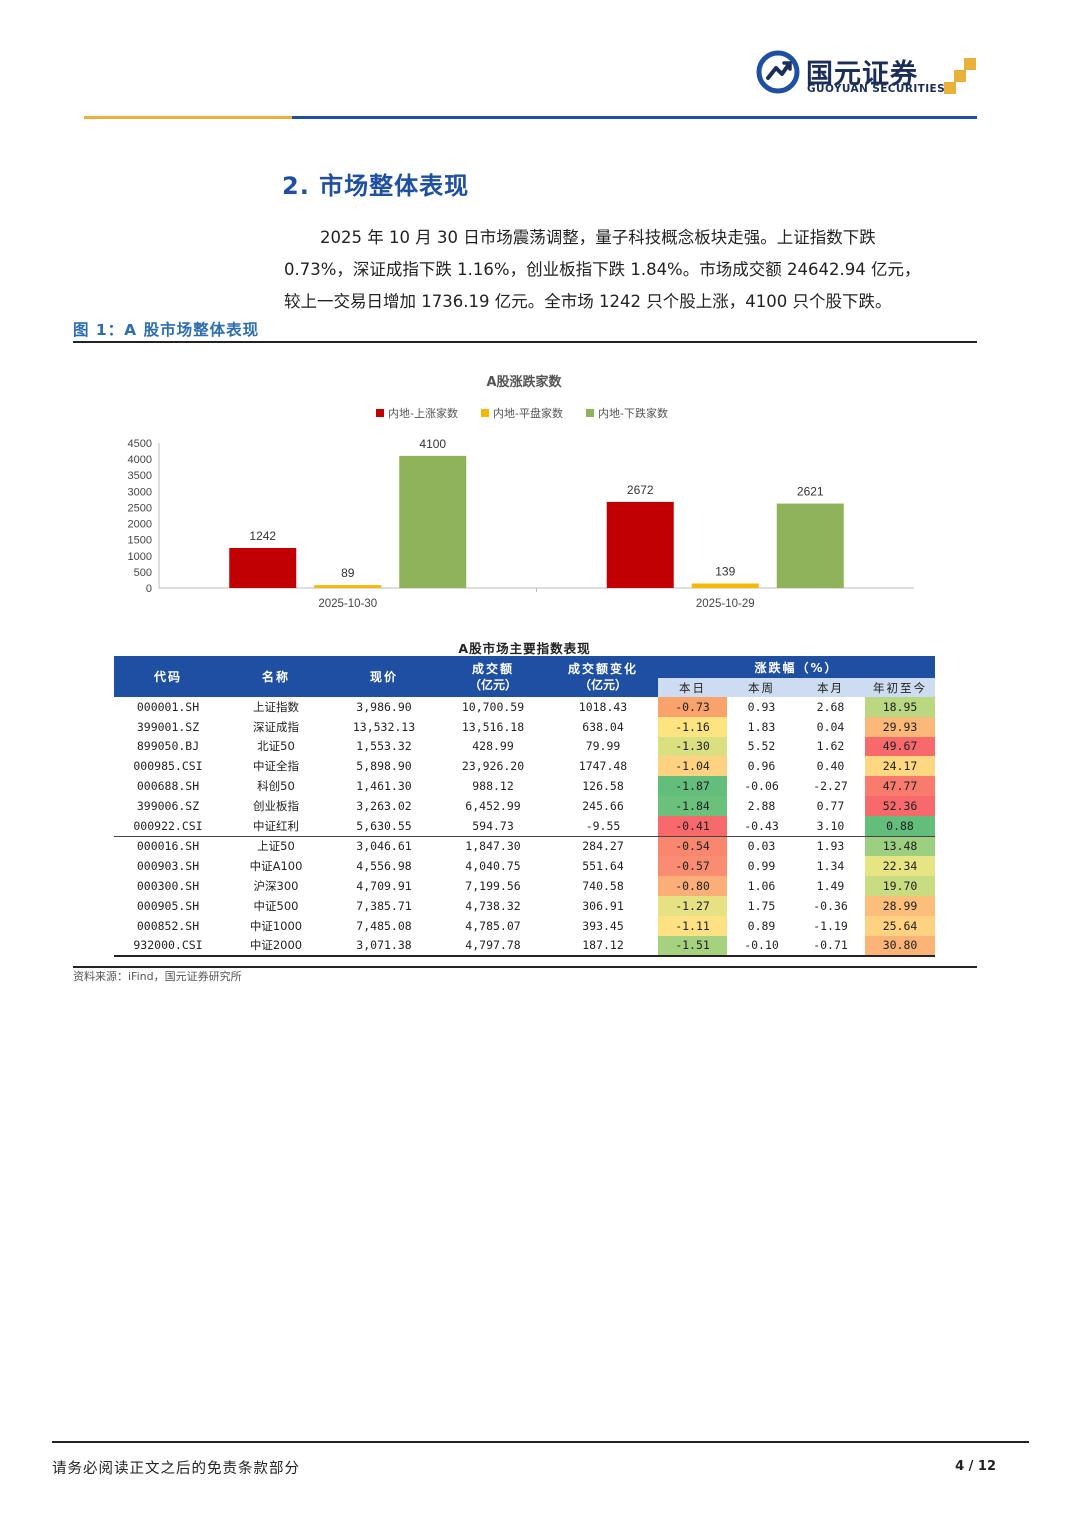 Image resolution: width=1080 pixels, height=1527 pixels. I want to click on header-turnover-unit: （亿元）, so click(492, 684).